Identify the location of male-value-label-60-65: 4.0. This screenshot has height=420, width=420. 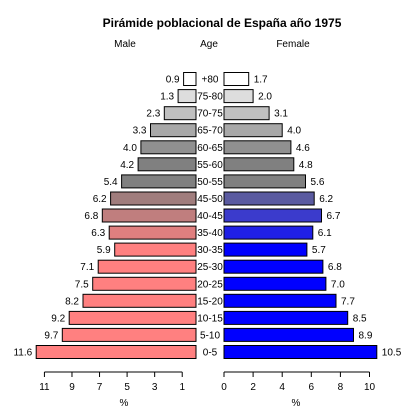
(130, 148).